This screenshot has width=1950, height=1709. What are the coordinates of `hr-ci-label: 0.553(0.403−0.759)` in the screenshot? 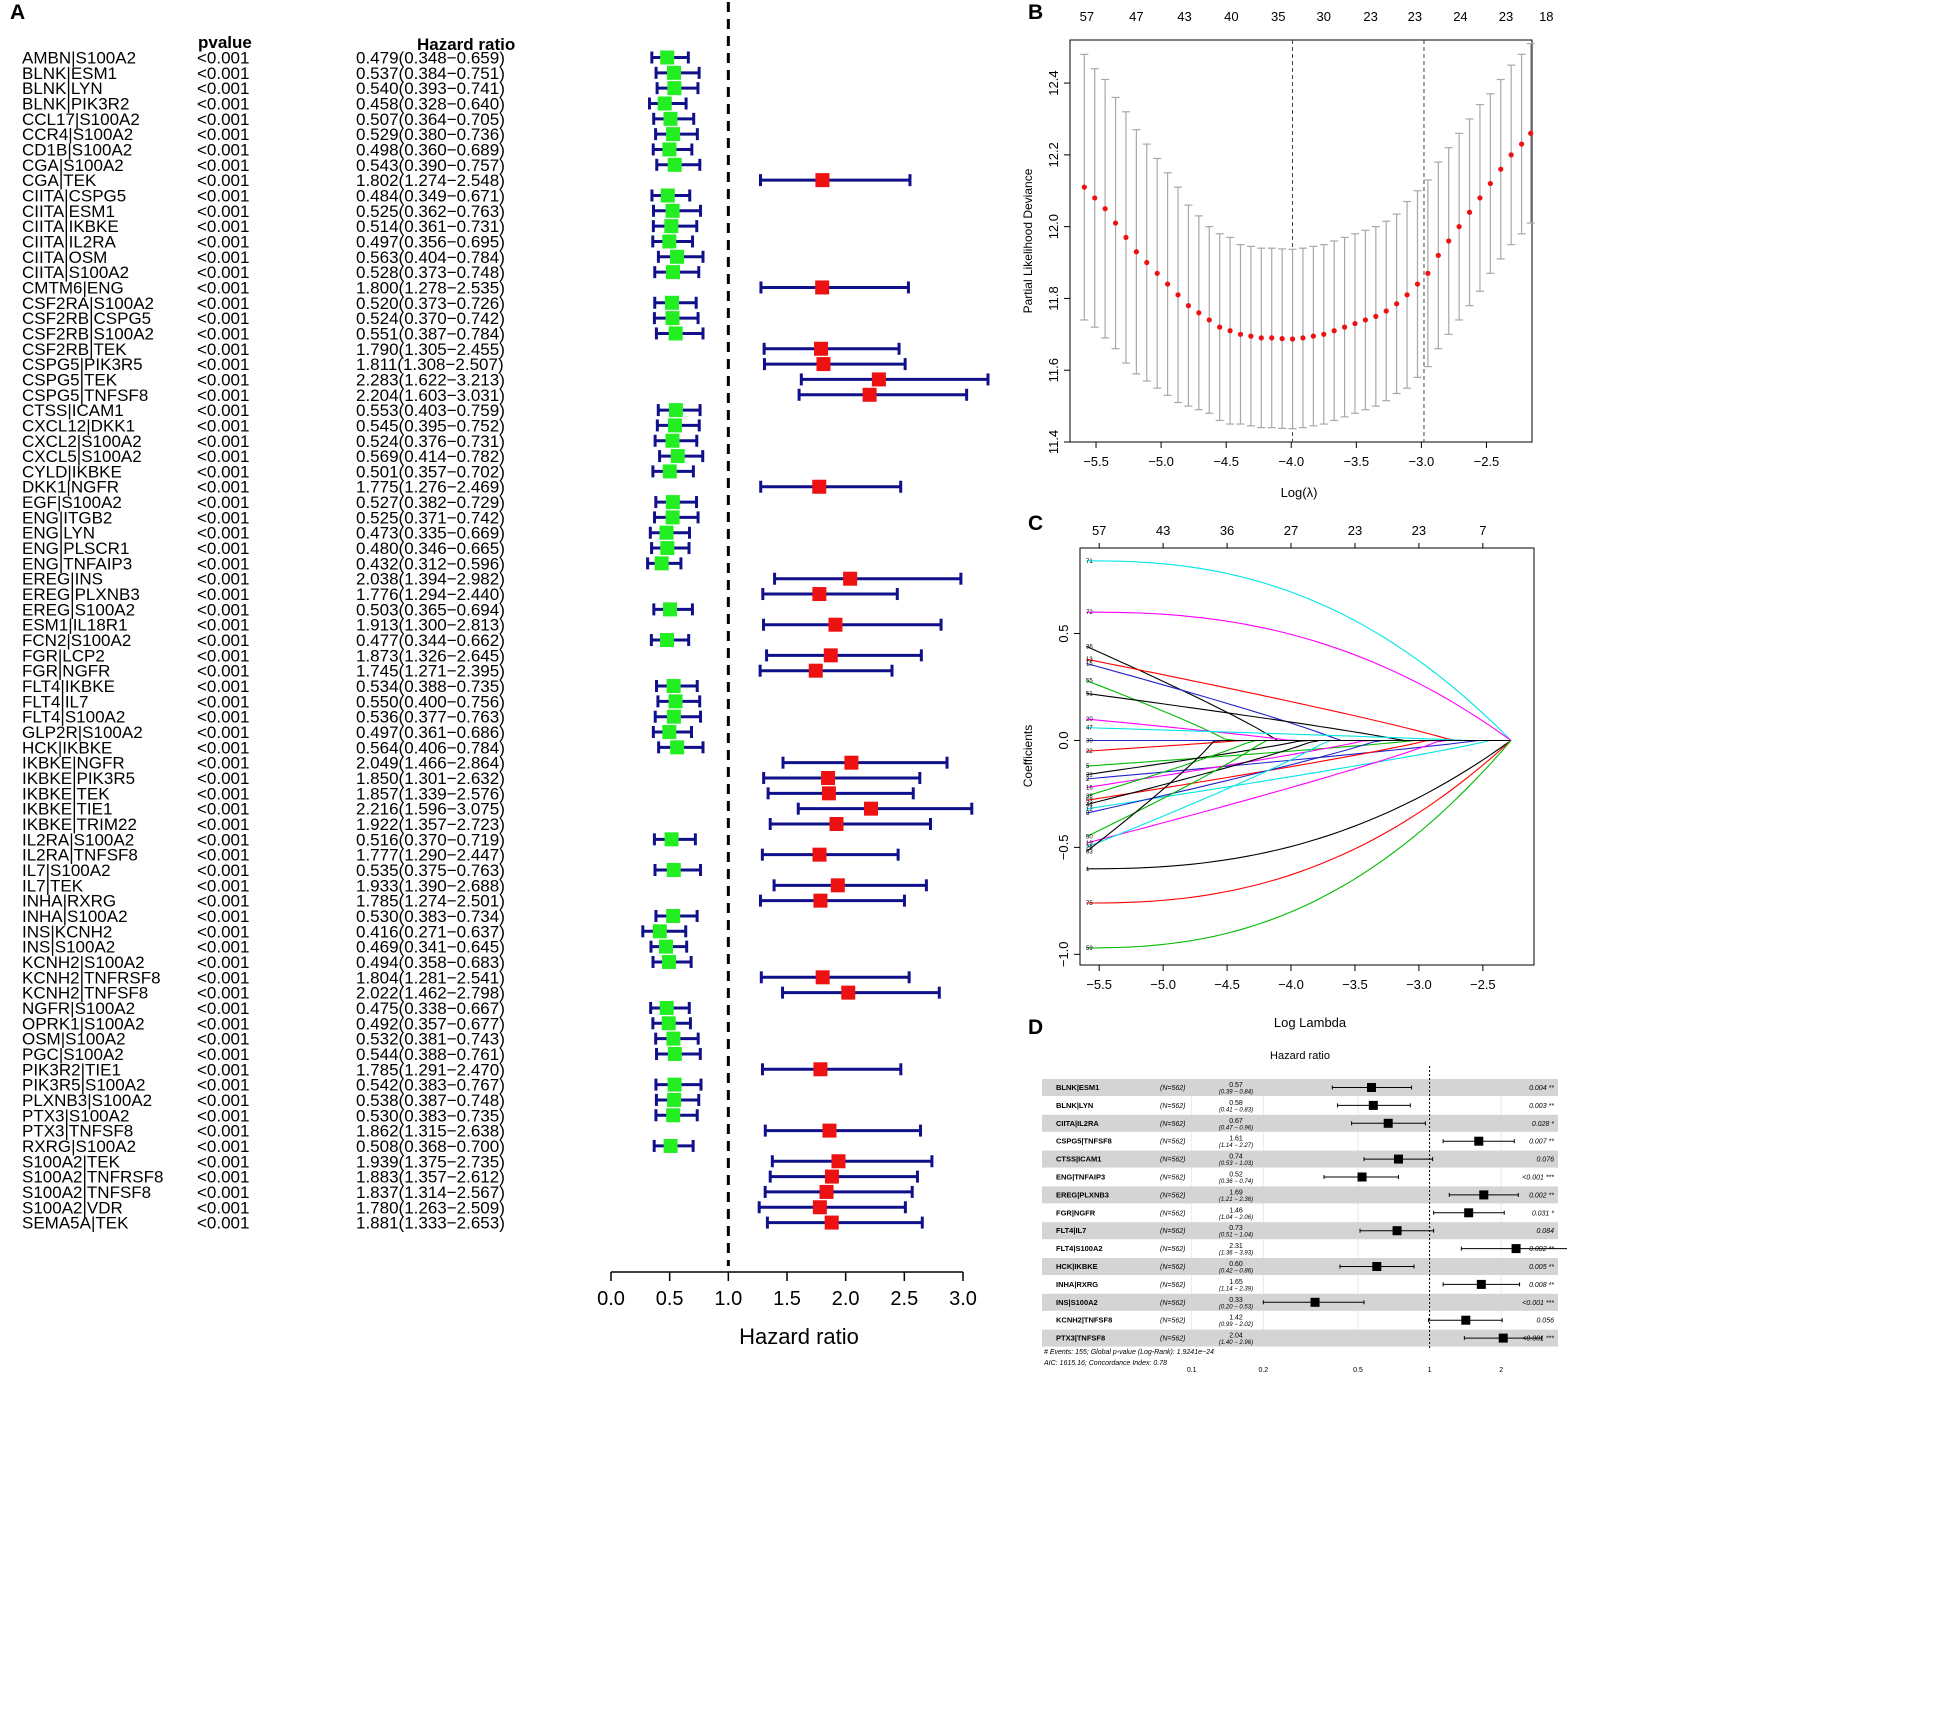 It's located at (430, 410).